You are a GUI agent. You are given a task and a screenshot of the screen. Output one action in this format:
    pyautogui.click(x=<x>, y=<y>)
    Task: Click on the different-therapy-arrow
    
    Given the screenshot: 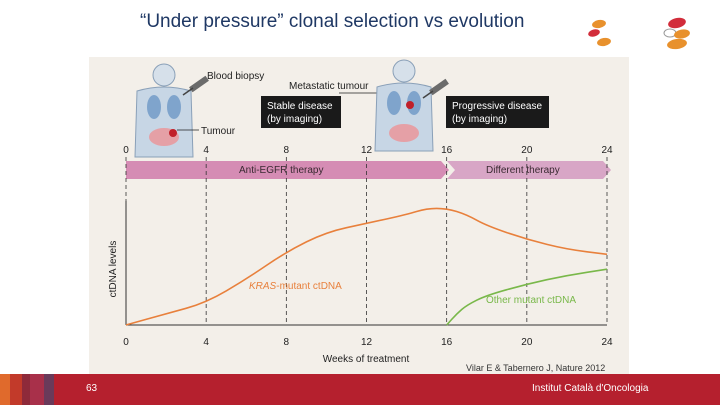 What is the action you would take?
    pyautogui.click(x=529, y=170)
    